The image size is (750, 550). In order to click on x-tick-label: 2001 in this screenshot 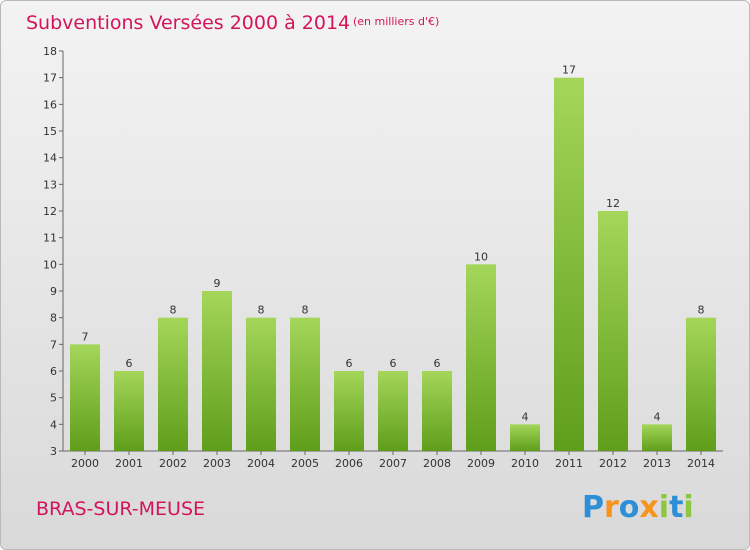, I will do `click(129, 463)`.